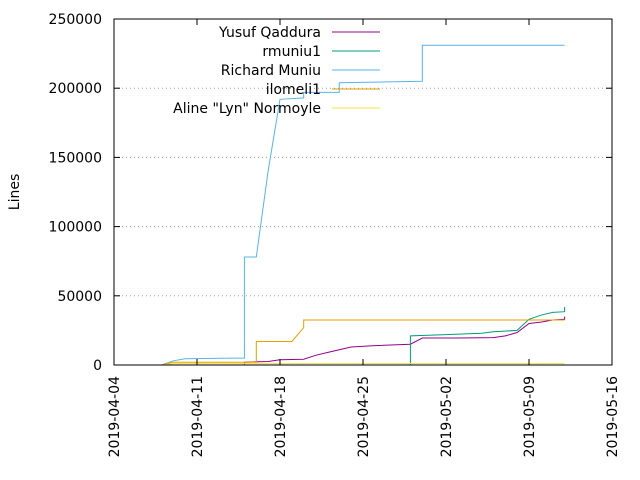  What do you see at coordinates (75, 89) in the screenshot?
I see `y-tick-label: 200000` at bounding box center [75, 89].